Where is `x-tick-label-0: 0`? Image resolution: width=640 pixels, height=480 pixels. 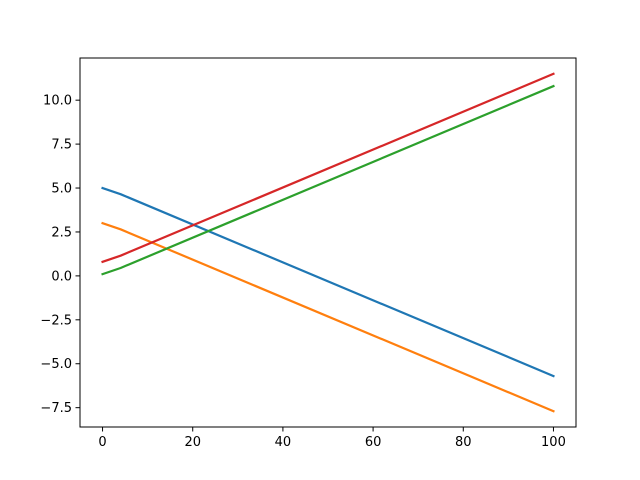
x-tick-label-0: 0 is located at coordinates (102, 442).